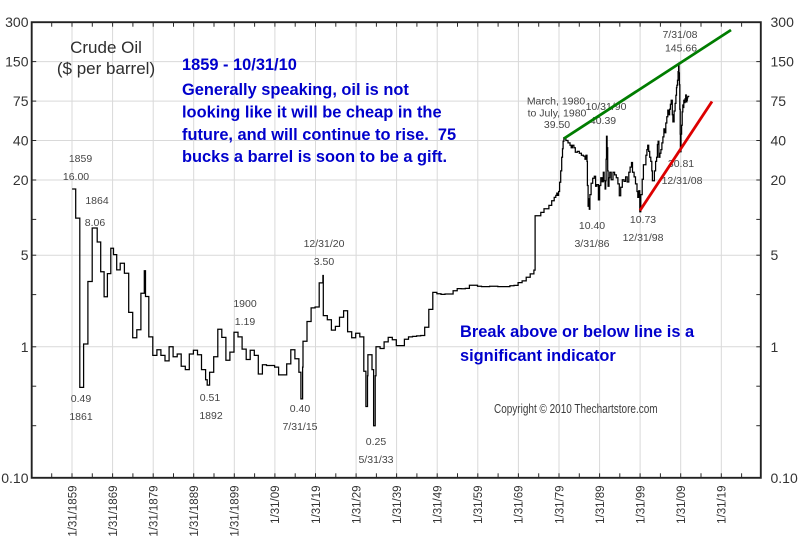 The width and height of the screenshot is (800, 544). Describe the element at coordinates (557, 114) in the screenshot. I see `svg-text: to July, 1980` at that location.